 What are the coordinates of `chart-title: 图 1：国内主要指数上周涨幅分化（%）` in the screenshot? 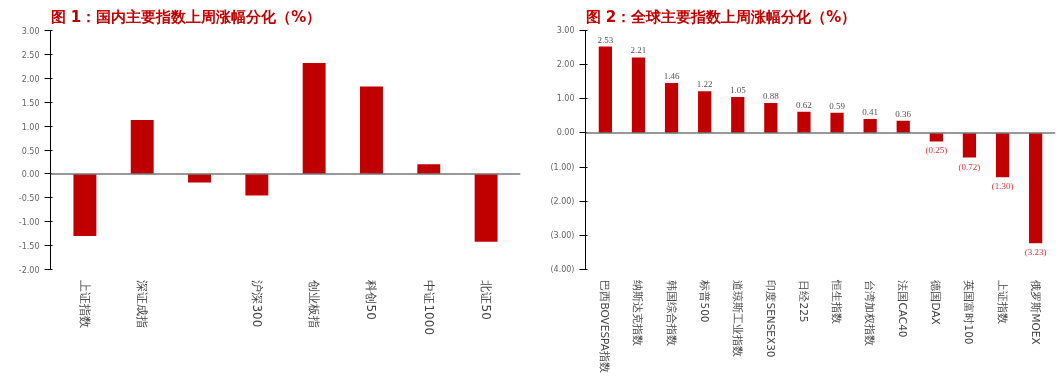 It's located at (186, 16).